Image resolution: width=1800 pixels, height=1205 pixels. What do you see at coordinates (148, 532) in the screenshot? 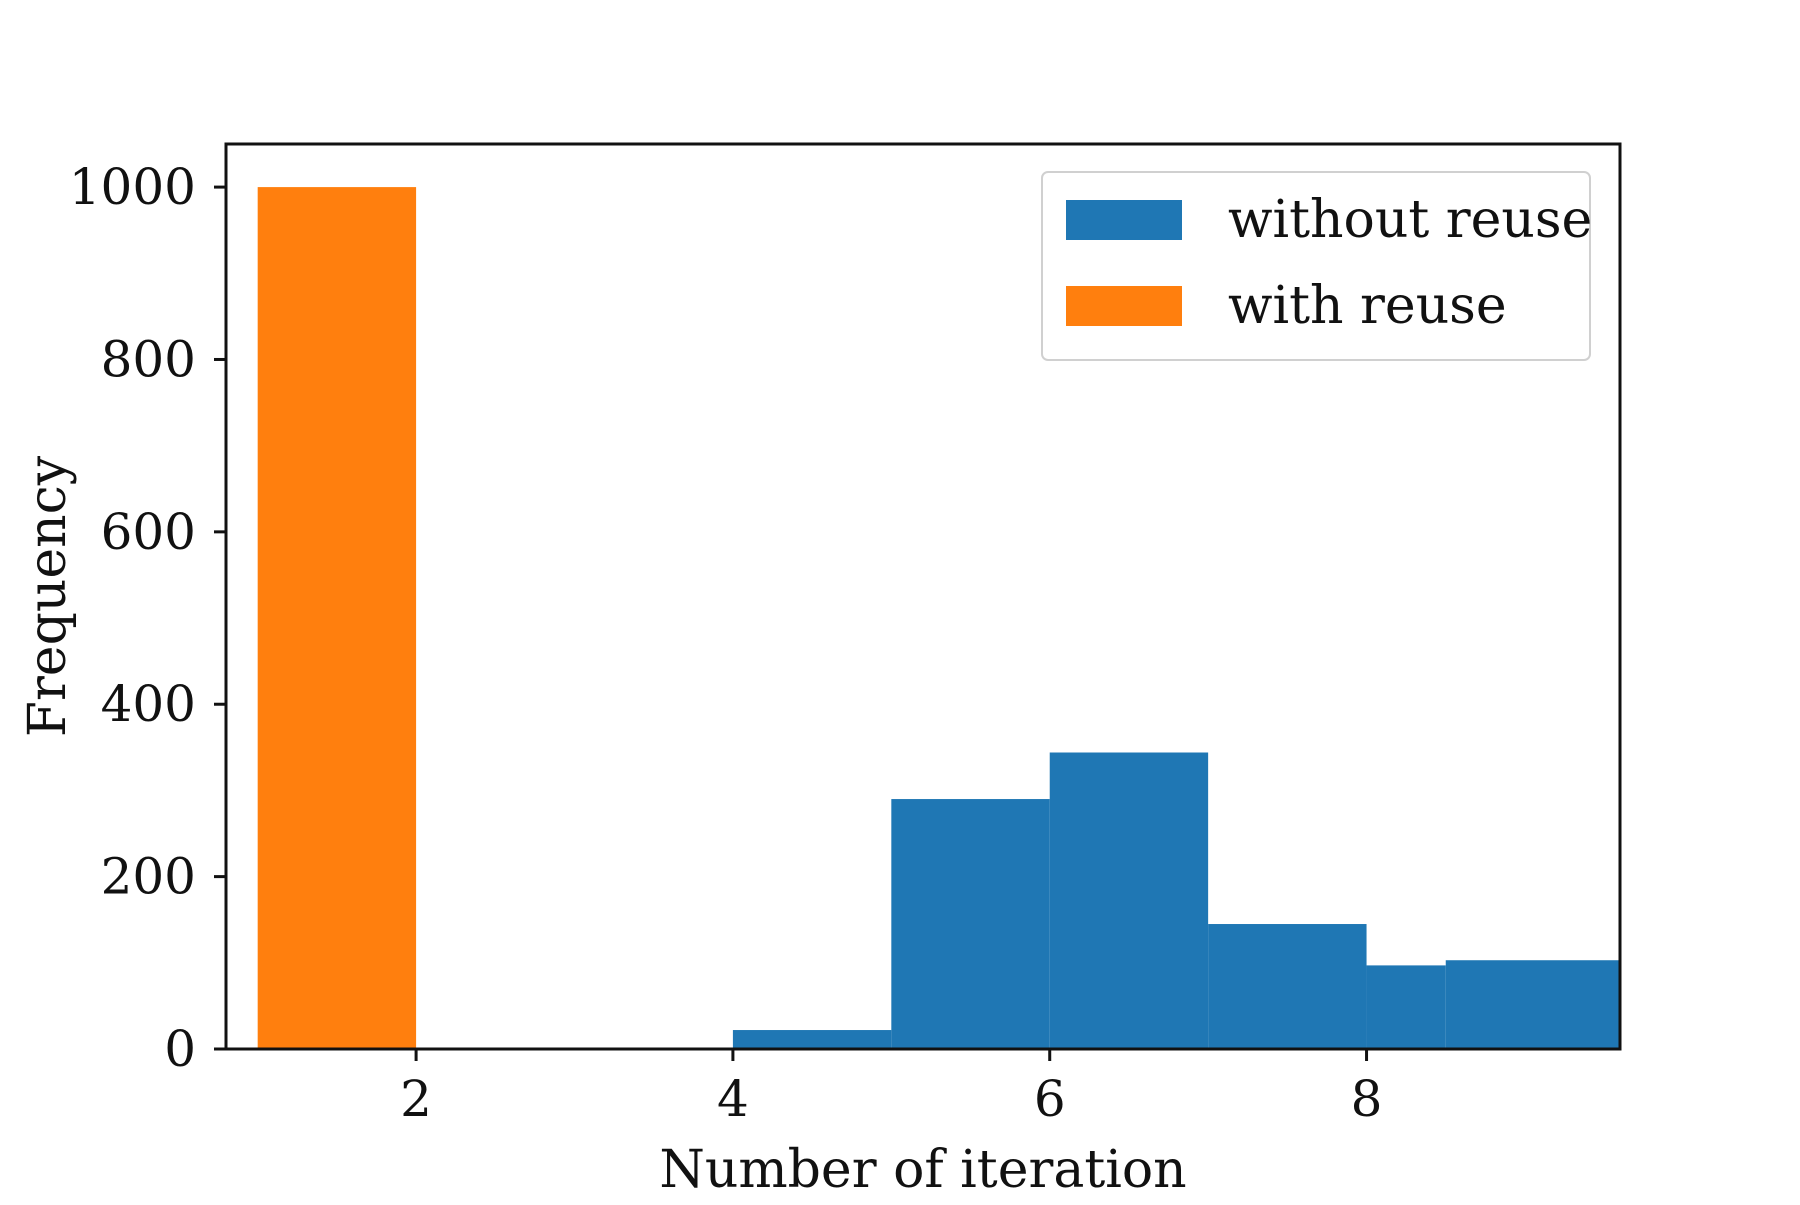
I see `y-tick-label-3: 600` at bounding box center [148, 532].